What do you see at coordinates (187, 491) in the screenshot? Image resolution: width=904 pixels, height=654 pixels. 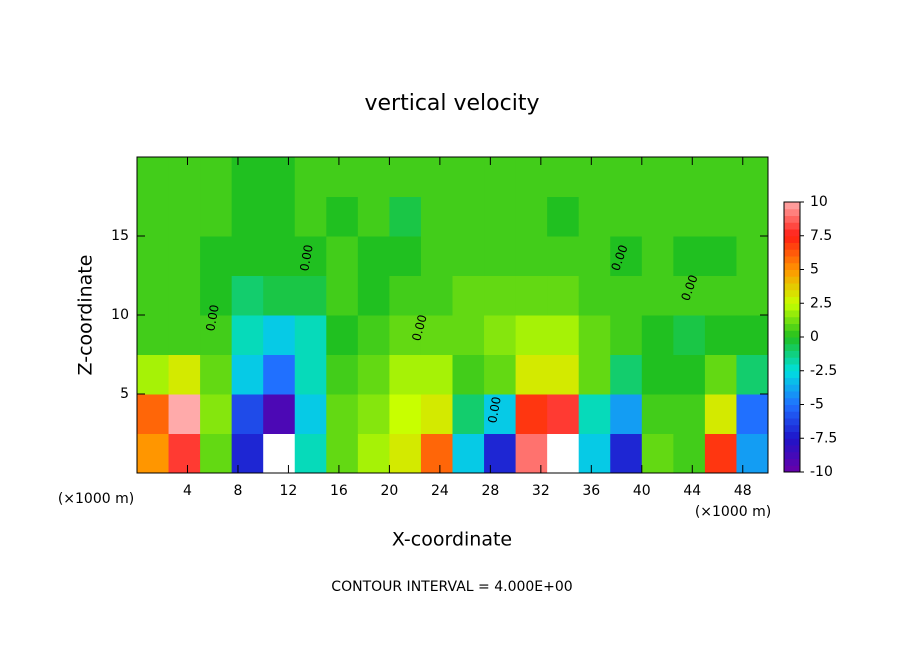 I see `x-tick-label: 4` at bounding box center [187, 491].